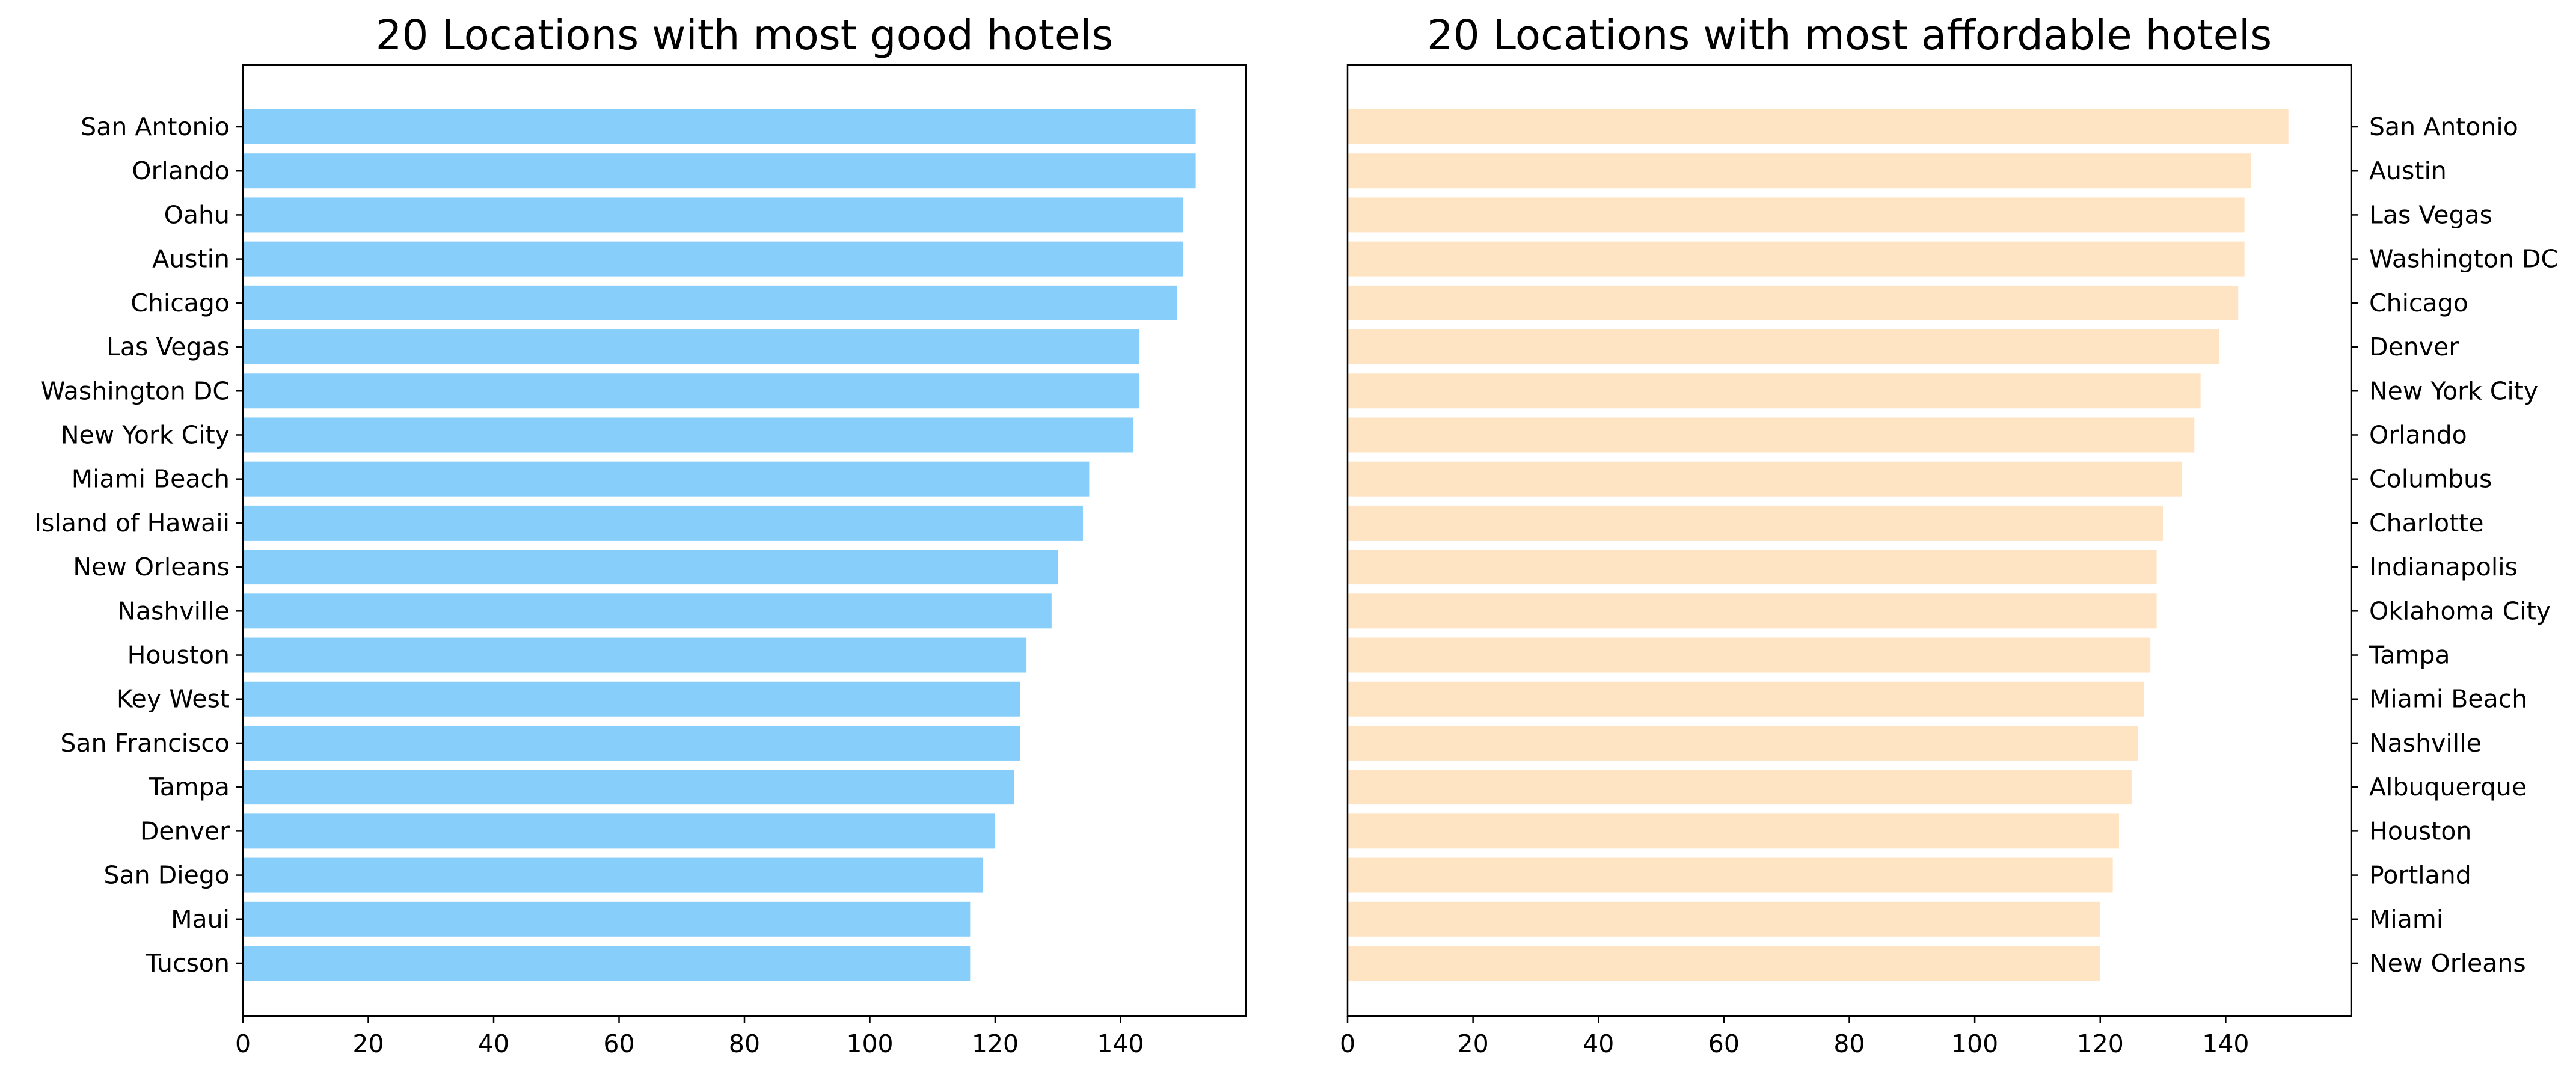  What do you see at coordinates (1724, 1043) in the screenshot?
I see `affordable-x-tick-label: 60` at bounding box center [1724, 1043].